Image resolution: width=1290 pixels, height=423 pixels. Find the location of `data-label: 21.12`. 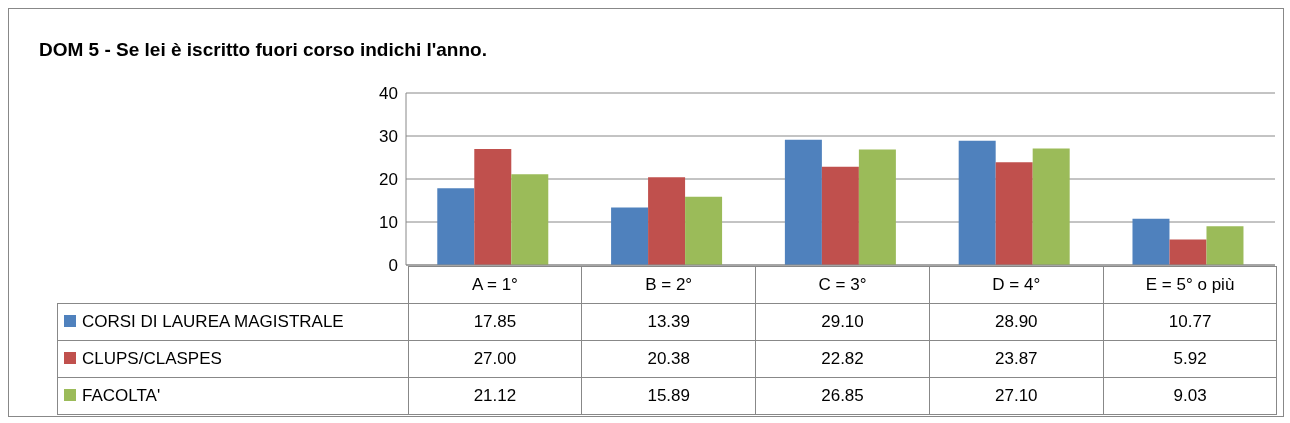

data-label: 21.12 is located at coordinates (495, 396).